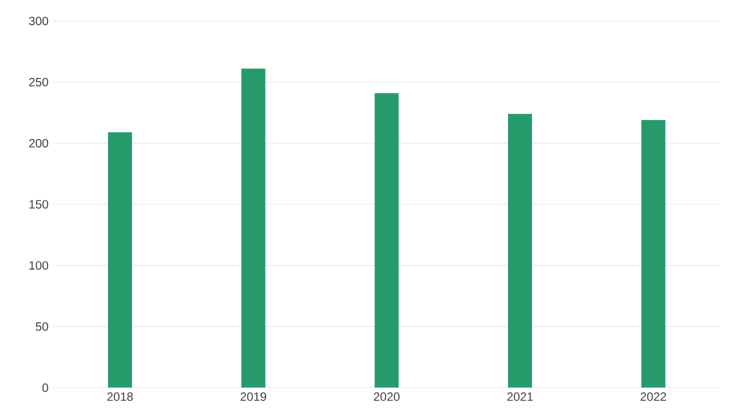 Image resolution: width=730 pixels, height=417 pixels. I want to click on y-tick-label: 200, so click(38, 143).